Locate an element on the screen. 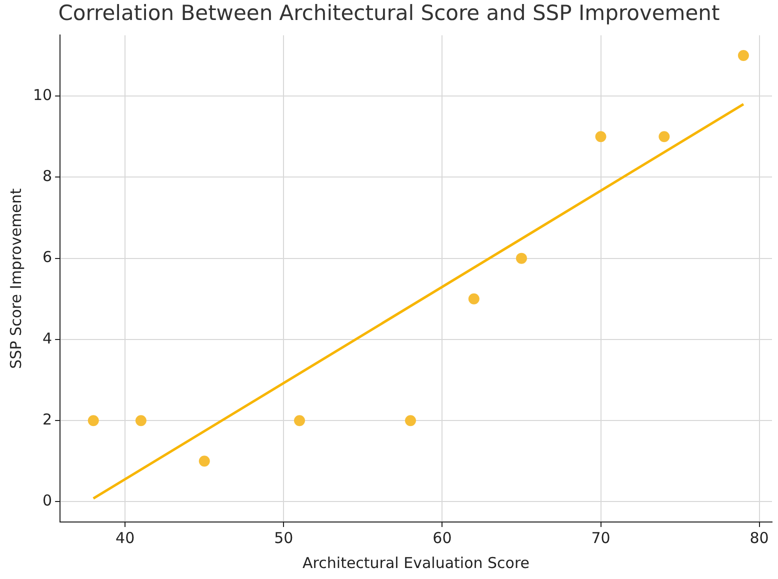  x-tick-label: 40 is located at coordinates (125, 537).